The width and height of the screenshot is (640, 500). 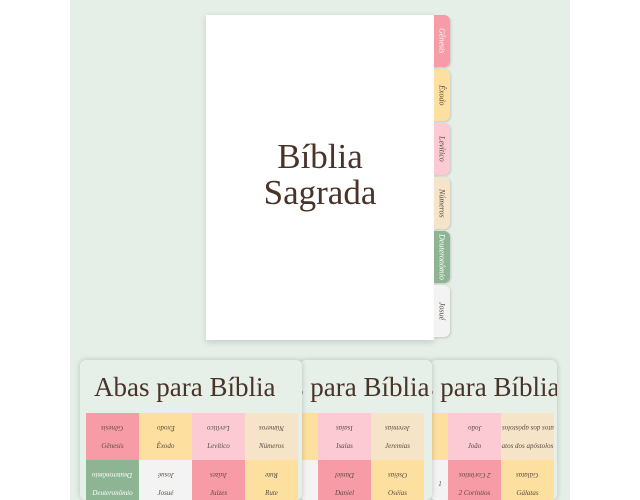 I want to click on cell-label: Deuteronômio, so click(x=112, y=492).